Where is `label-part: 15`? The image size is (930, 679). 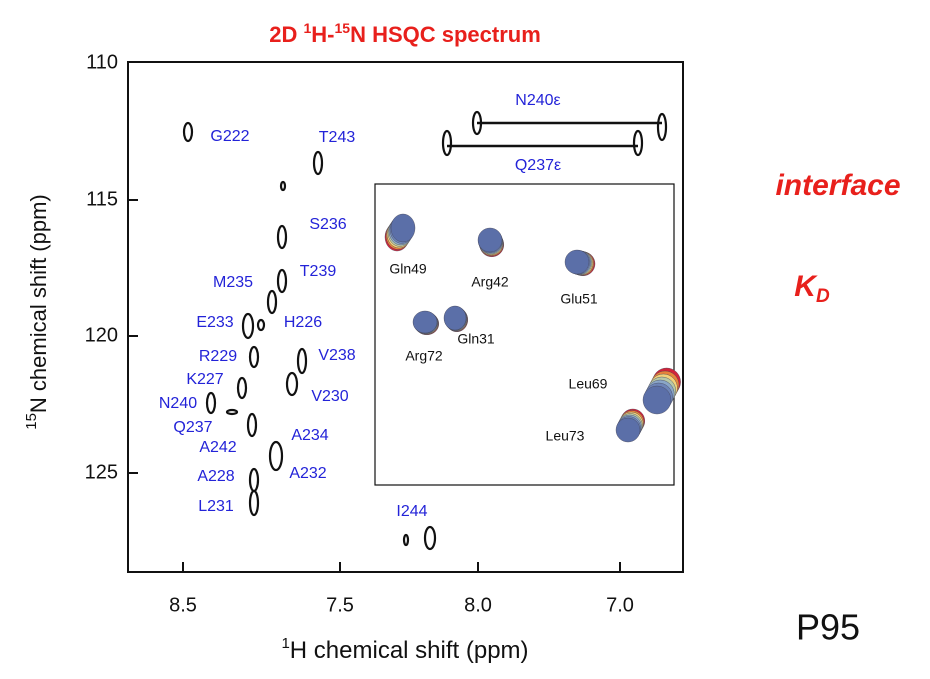 label-part: 15 is located at coordinates (31, 421).